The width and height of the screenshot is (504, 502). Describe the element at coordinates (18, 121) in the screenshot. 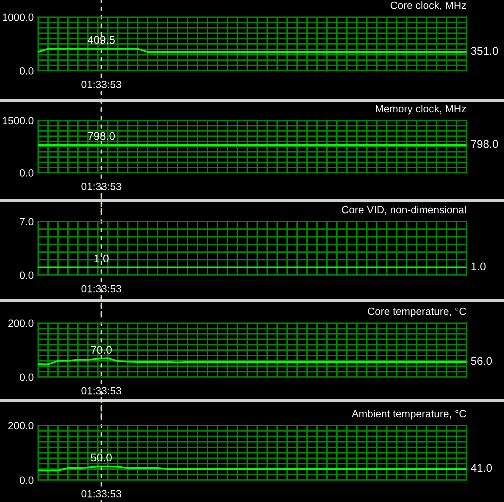

I see `y-tick-label: 1500.0` at that location.